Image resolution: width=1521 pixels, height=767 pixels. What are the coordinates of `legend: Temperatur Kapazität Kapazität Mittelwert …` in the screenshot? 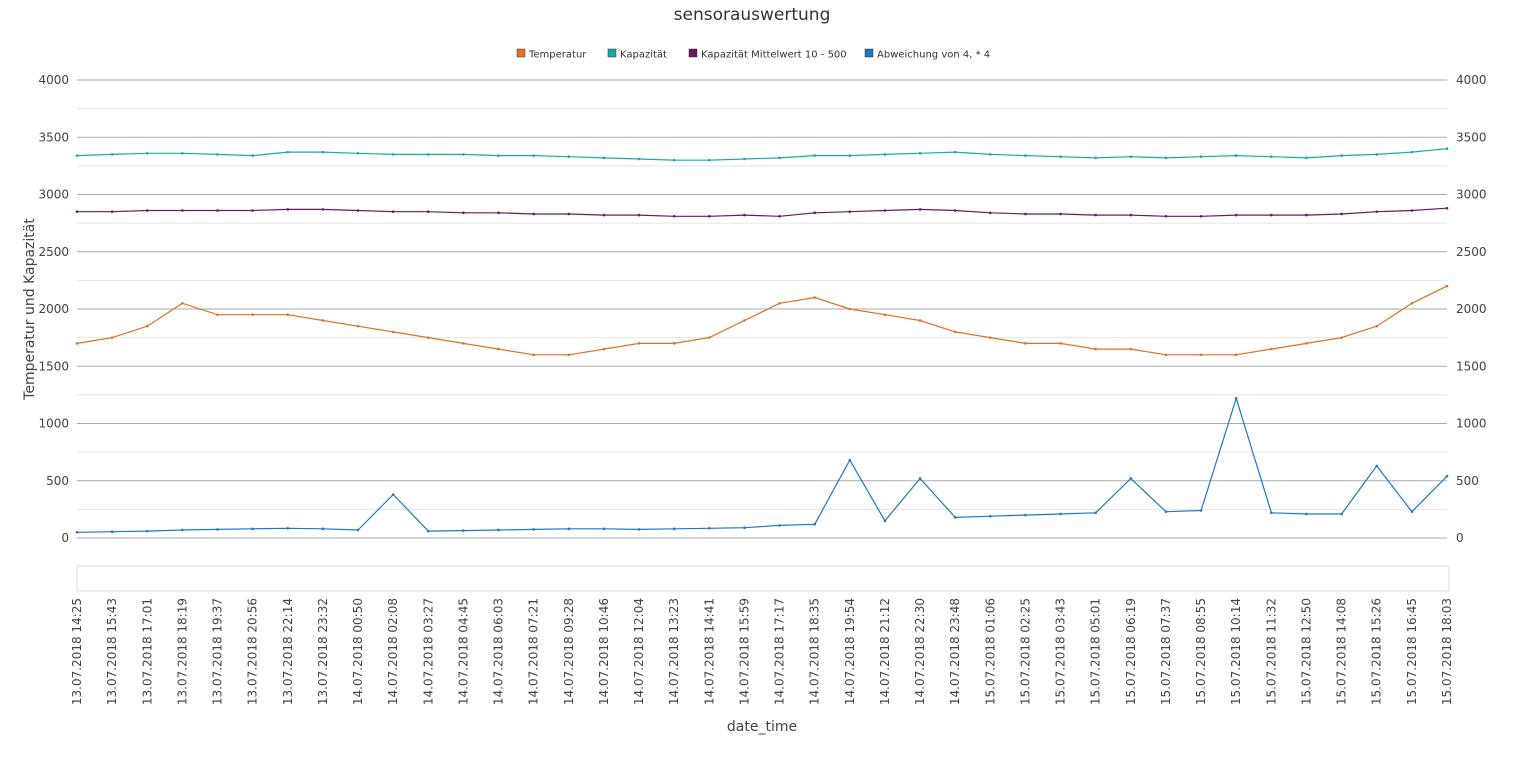 It's located at (753, 54).